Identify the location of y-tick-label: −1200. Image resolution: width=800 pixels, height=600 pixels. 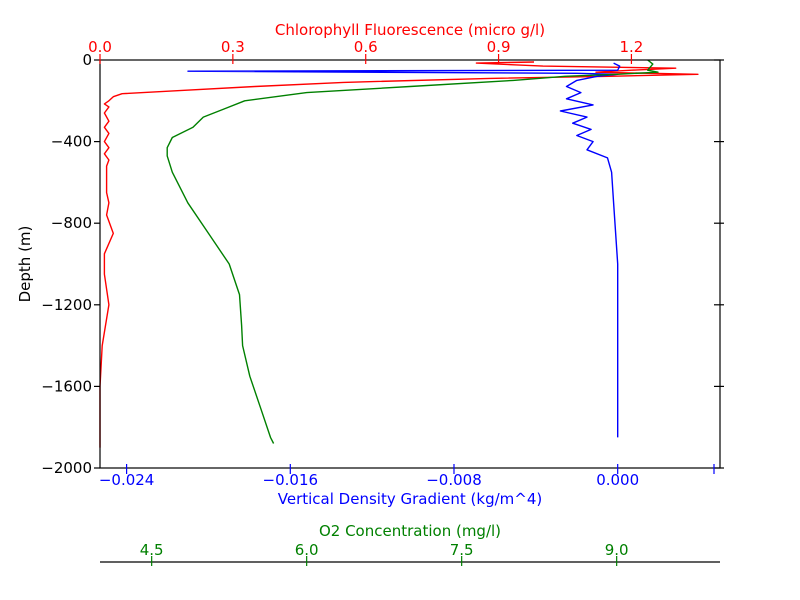
(66, 305).